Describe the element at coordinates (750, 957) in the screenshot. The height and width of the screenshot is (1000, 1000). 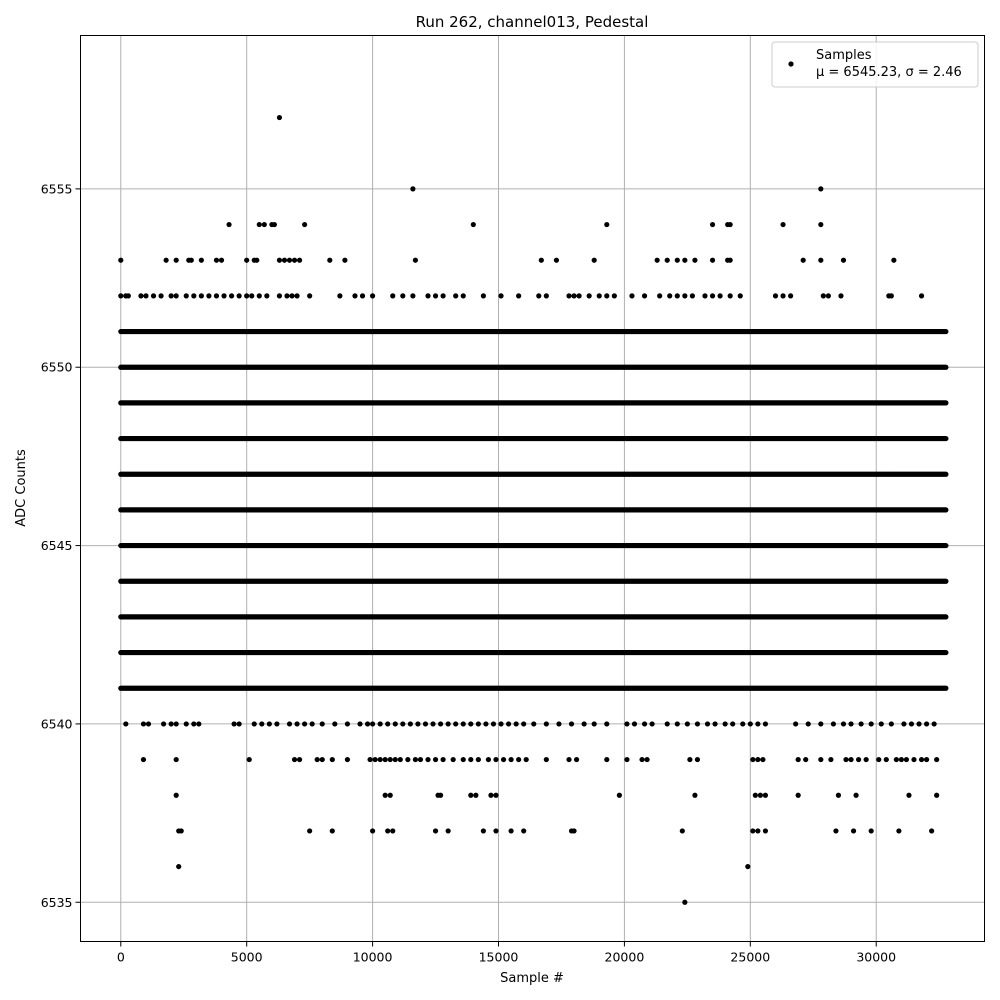
I see `x-tick-label: 25000` at that location.